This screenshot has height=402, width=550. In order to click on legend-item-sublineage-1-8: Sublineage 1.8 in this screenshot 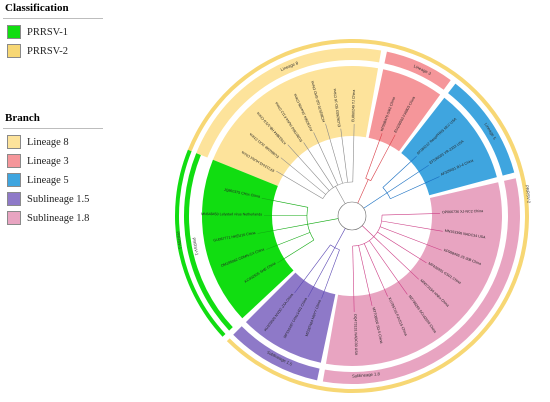, I will do `click(53, 218)`.